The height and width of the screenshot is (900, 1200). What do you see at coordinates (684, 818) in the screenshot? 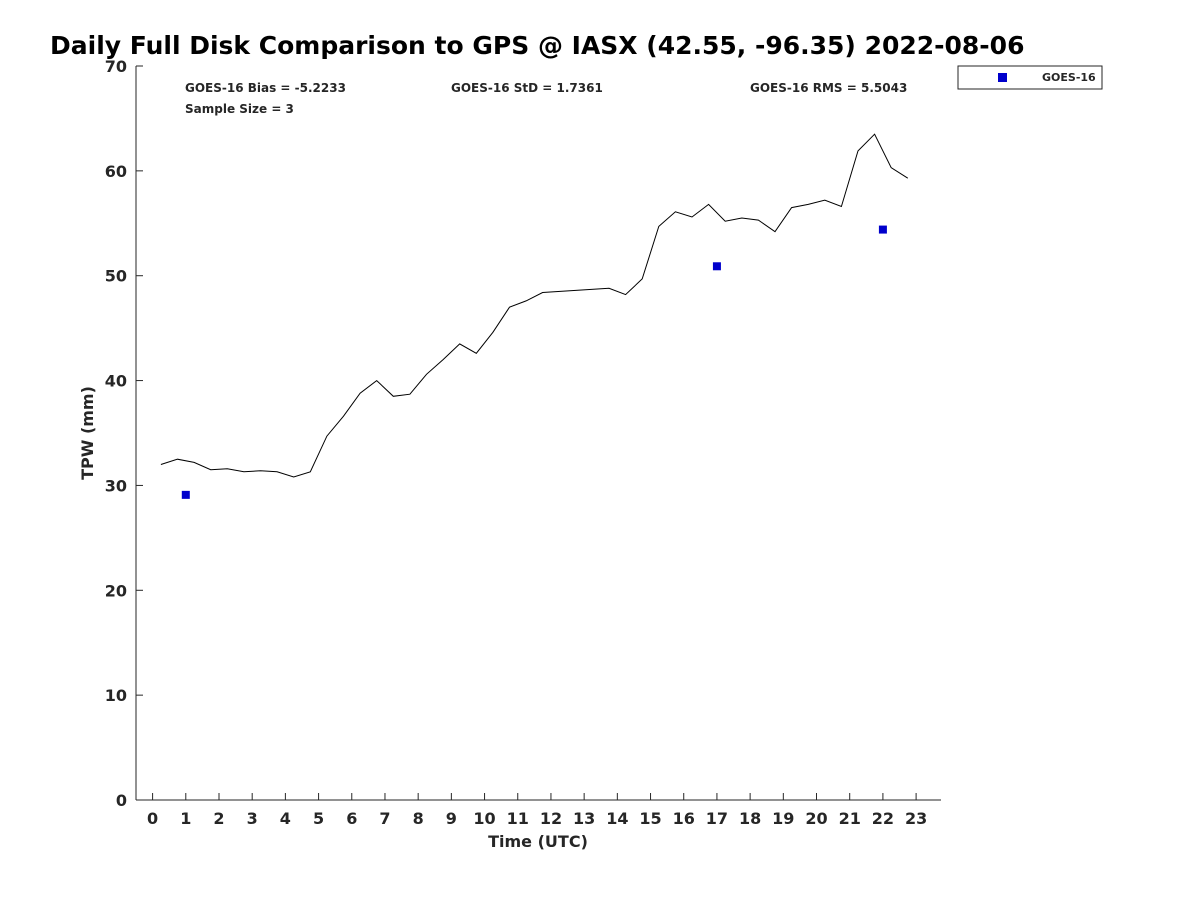
I see `x-tick-label: 16` at bounding box center [684, 818].